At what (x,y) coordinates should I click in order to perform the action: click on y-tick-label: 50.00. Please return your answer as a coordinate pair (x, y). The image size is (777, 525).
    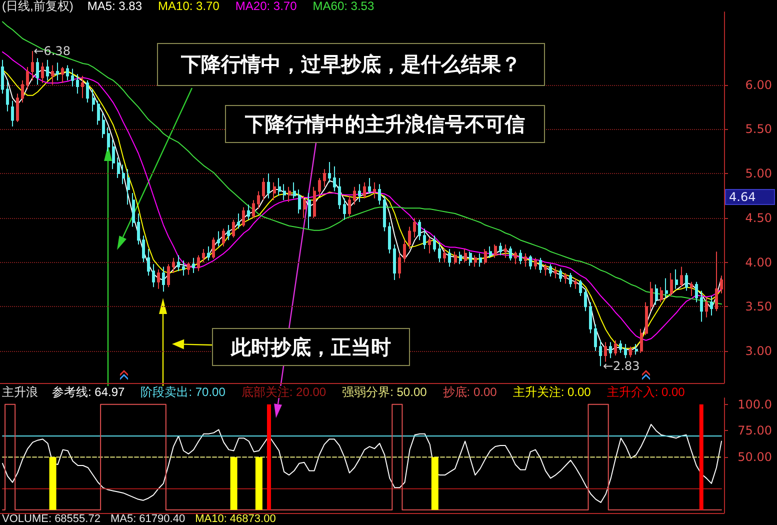
    Looking at the image, I should click on (755, 457).